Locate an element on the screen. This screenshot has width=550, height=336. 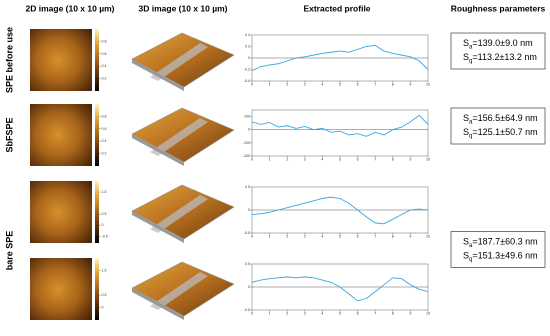
profile-frame is located at coordinates (340, 133).